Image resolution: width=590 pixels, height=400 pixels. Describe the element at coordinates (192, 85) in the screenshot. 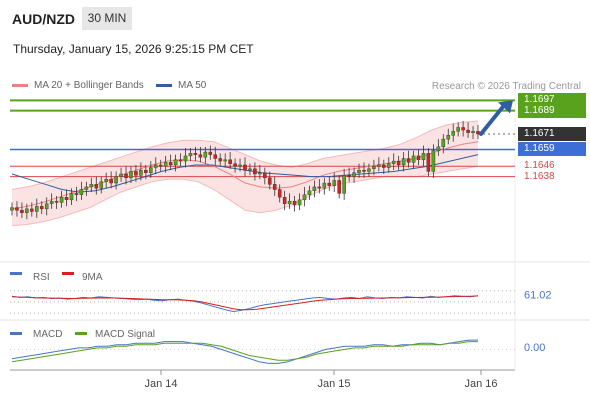

I see `ma50-legend-label: MA 50` at that location.